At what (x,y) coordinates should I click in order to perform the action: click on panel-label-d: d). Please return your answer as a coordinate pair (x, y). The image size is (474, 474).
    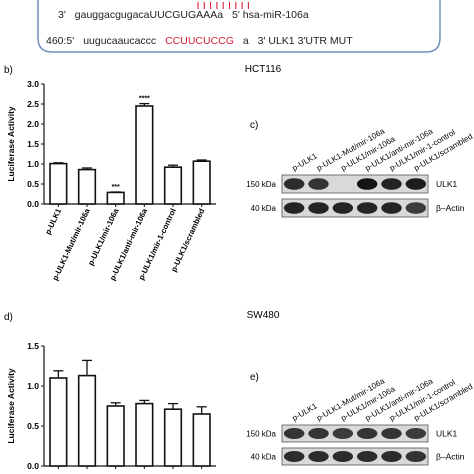
    Looking at the image, I should click on (8, 317).